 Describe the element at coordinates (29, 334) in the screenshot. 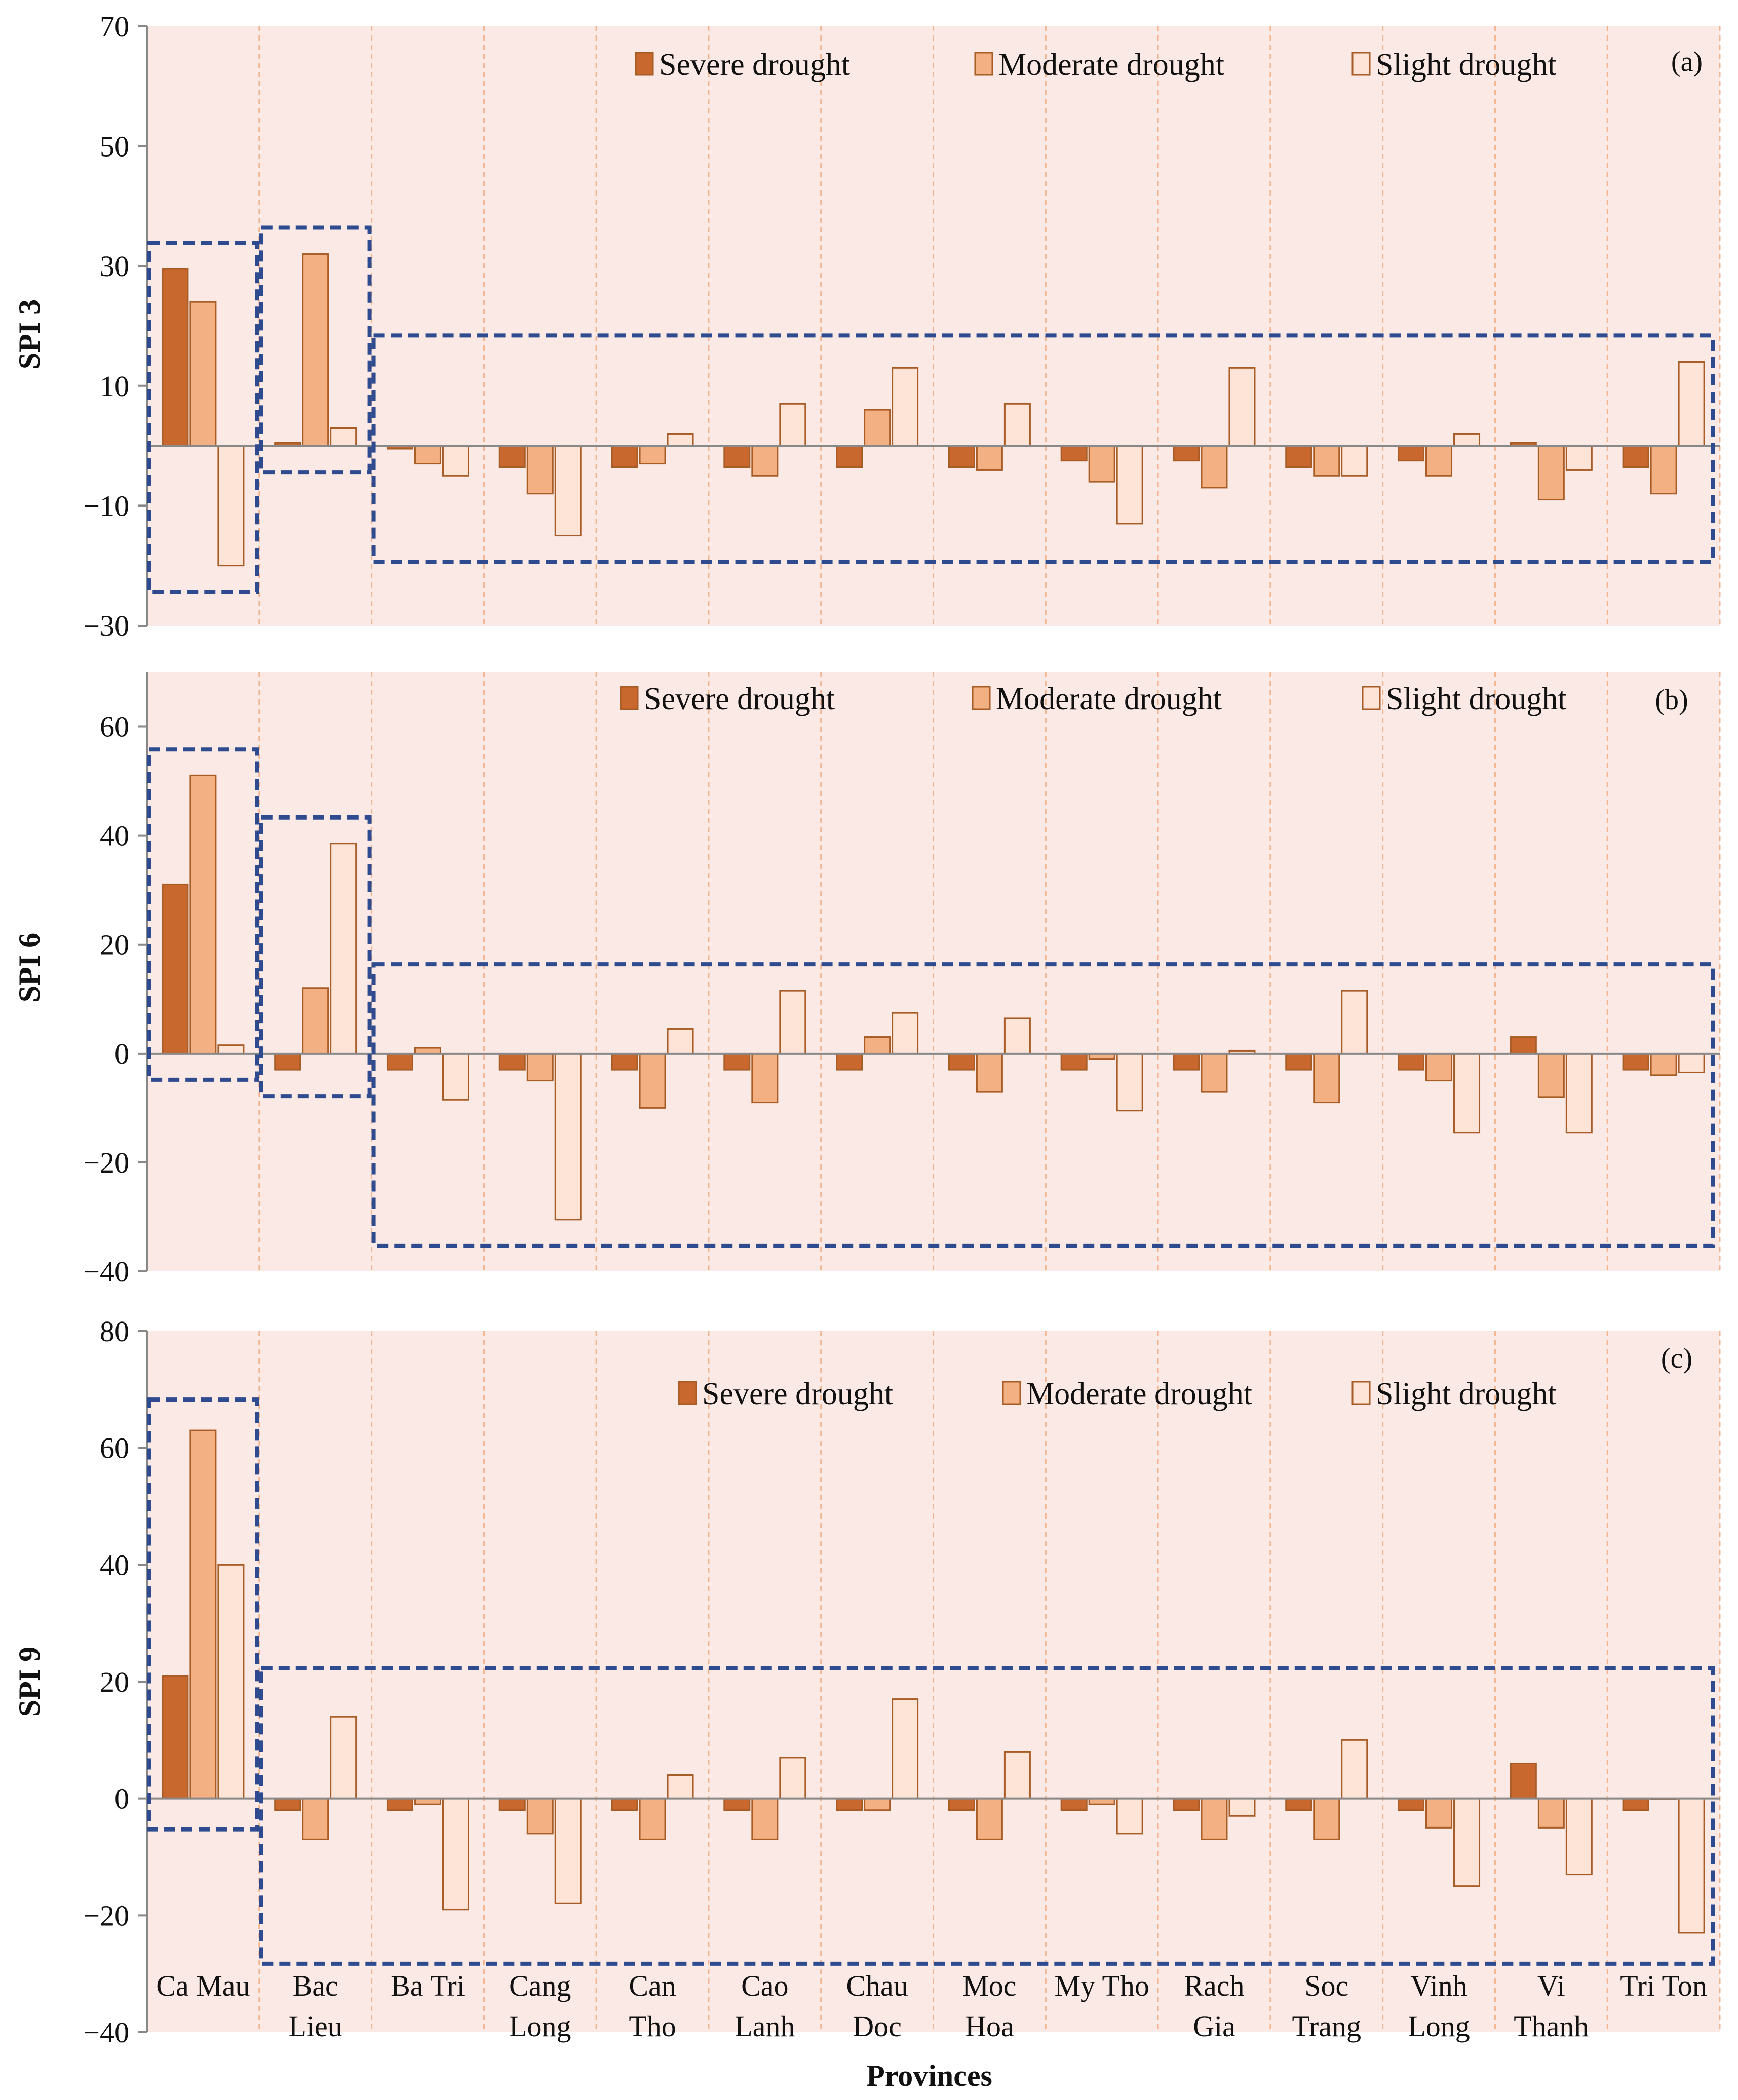

I see `y-axis-title: SPI 3` at that location.